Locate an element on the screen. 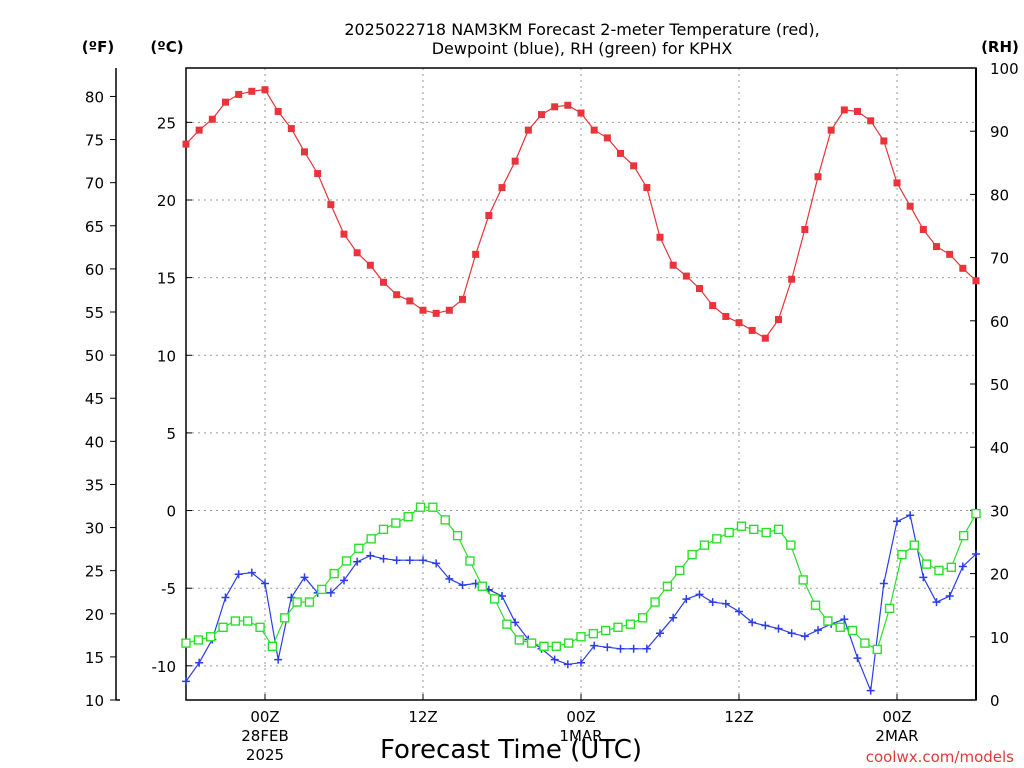  fahrenheit-tick-label: 55 is located at coordinates (94, 313).